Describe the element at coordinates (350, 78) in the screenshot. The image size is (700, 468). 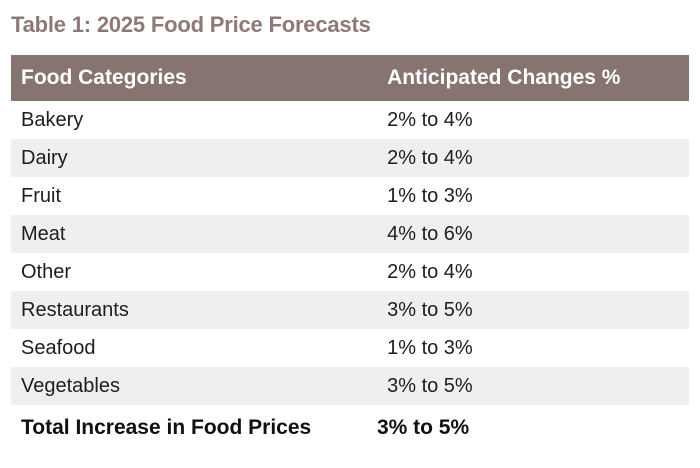
I see `table-header-row: Food Categories Anticipated Changes %` at that location.